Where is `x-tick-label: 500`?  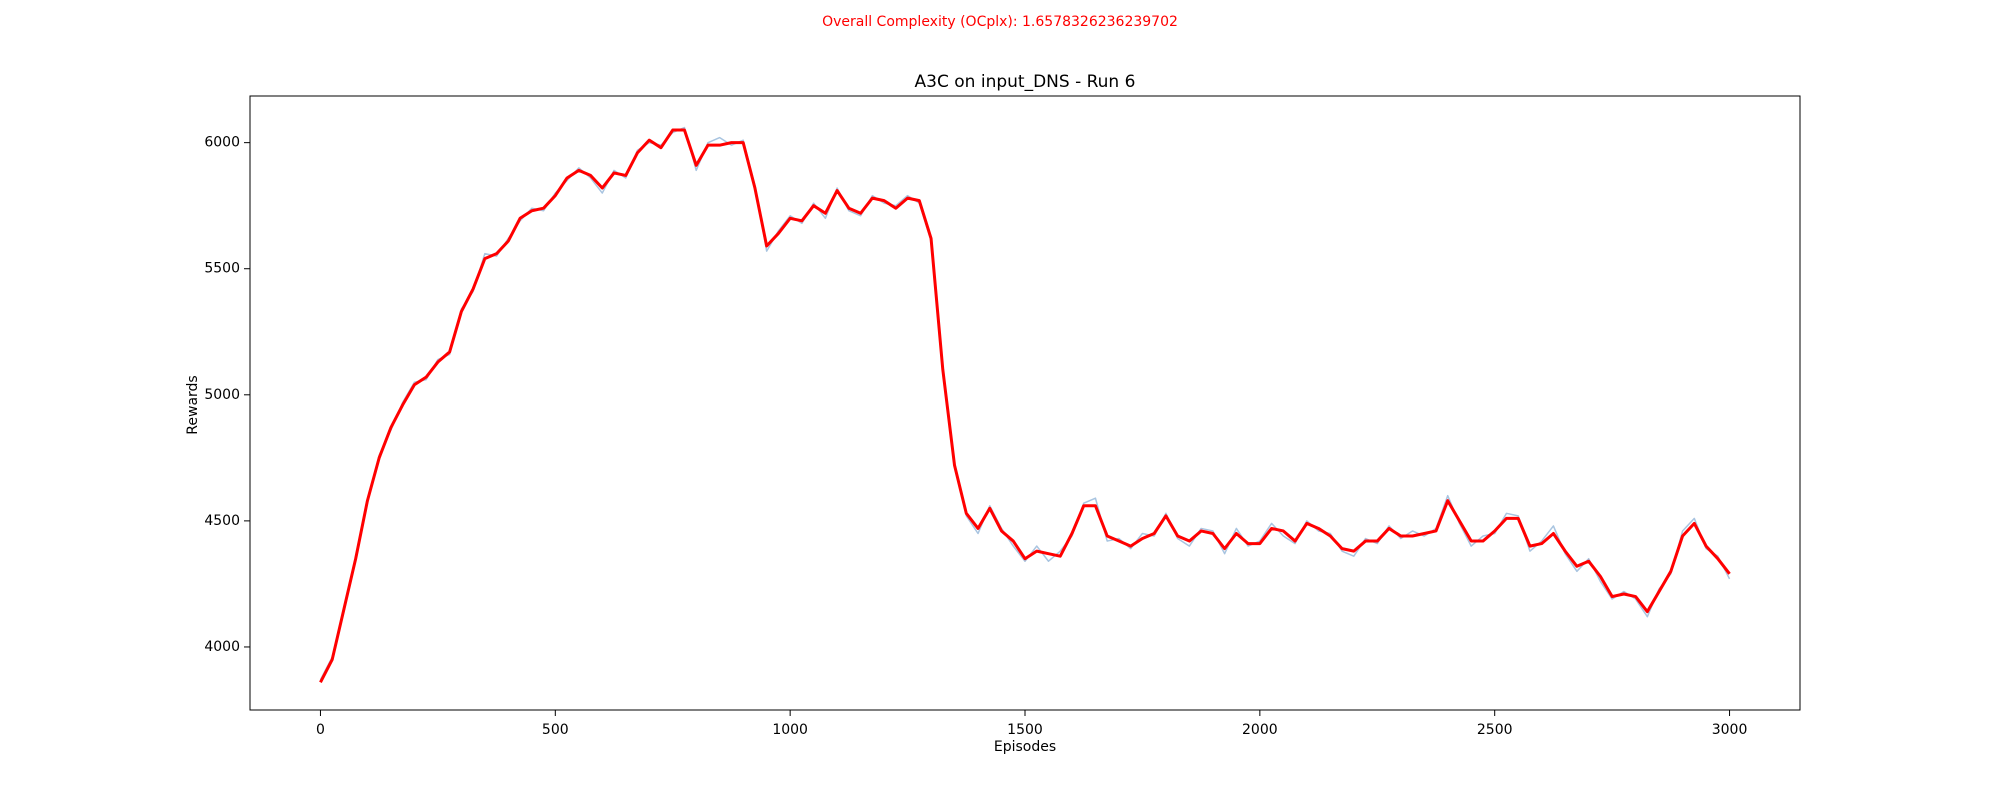
x-tick-label: 500 is located at coordinates (555, 730).